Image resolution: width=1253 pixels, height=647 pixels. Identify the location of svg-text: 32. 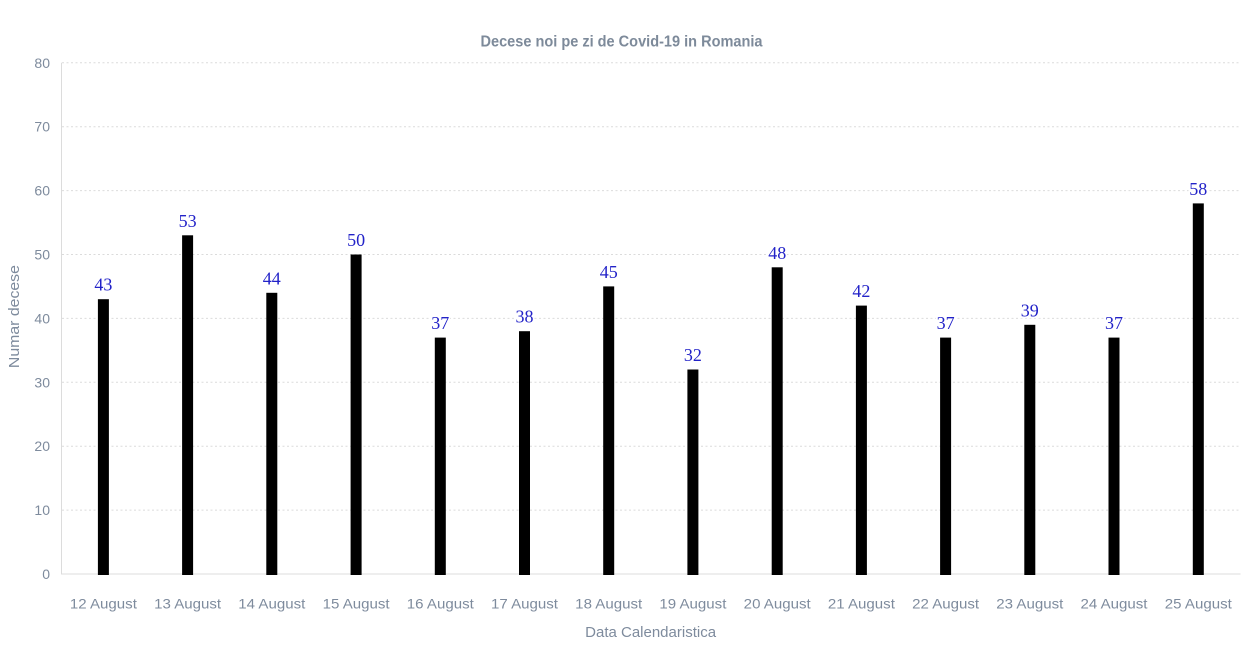
(693, 355).